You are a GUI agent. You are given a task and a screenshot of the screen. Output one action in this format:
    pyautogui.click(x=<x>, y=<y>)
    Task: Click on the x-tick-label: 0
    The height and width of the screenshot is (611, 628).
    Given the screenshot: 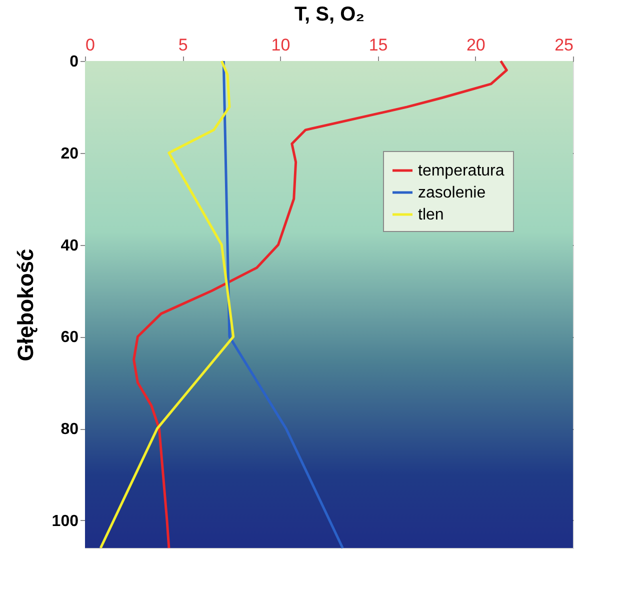 What is the action you would take?
    pyautogui.click(x=90, y=45)
    